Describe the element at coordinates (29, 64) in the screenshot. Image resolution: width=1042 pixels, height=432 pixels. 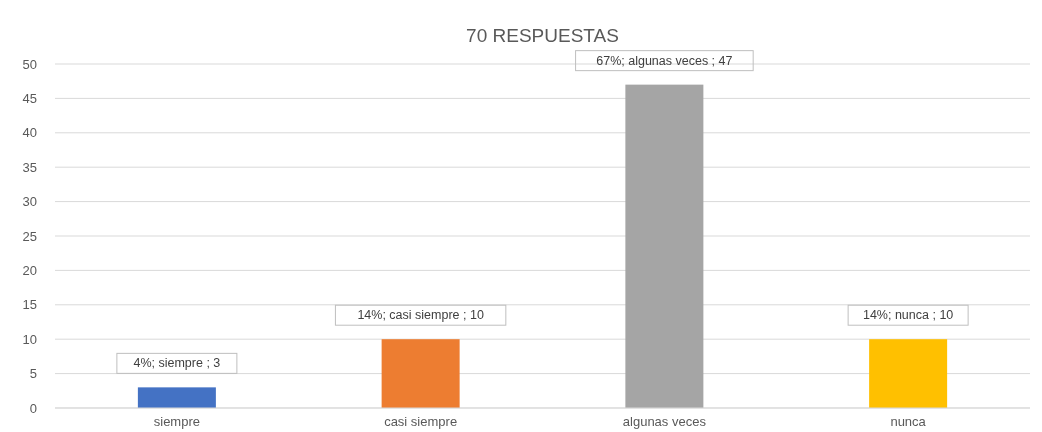
I see `y-tick-label: 50` at that location.